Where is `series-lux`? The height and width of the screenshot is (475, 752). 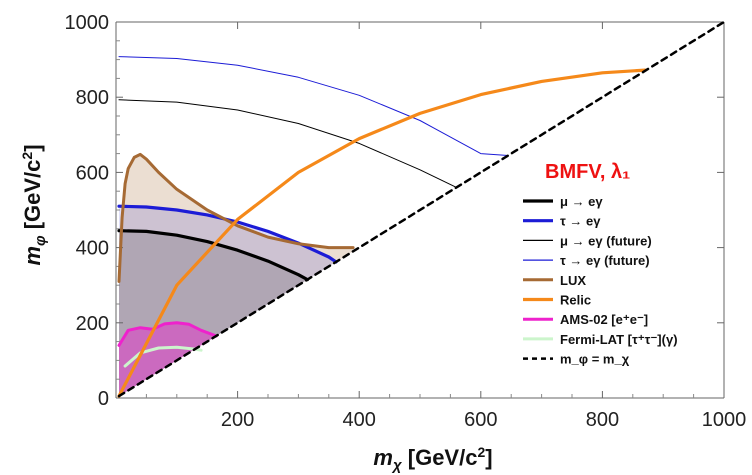
series-lux is located at coordinates (236, 217).